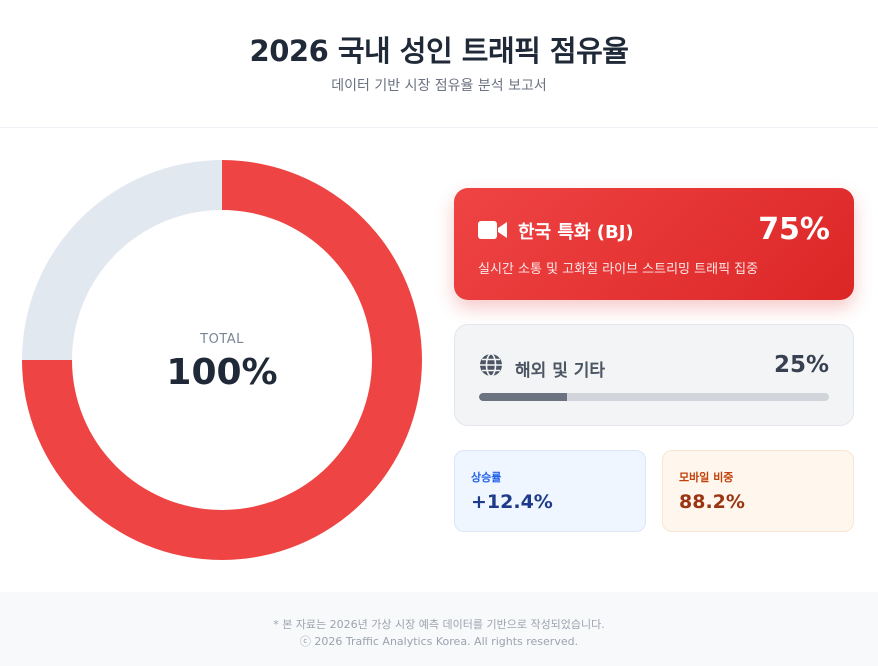 This screenshot has width=878, height=666. I want to click on overseas-label: 해외 및 기타, so click(560, 371).